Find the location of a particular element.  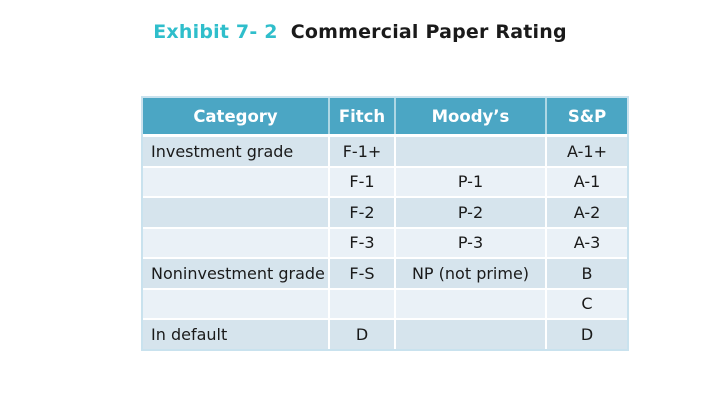

table-cell: F-1 is located at coordinates (361, 180).